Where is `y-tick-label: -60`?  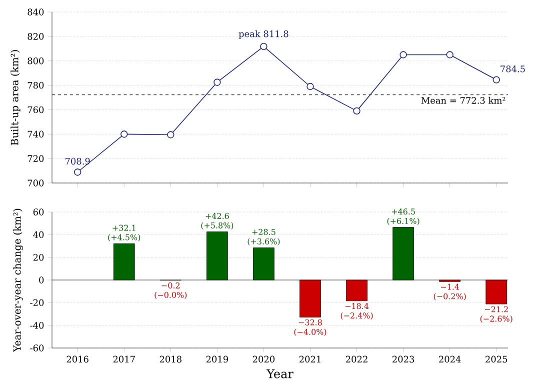 y-tick-label: -60 is located at coordinates (37, 348).